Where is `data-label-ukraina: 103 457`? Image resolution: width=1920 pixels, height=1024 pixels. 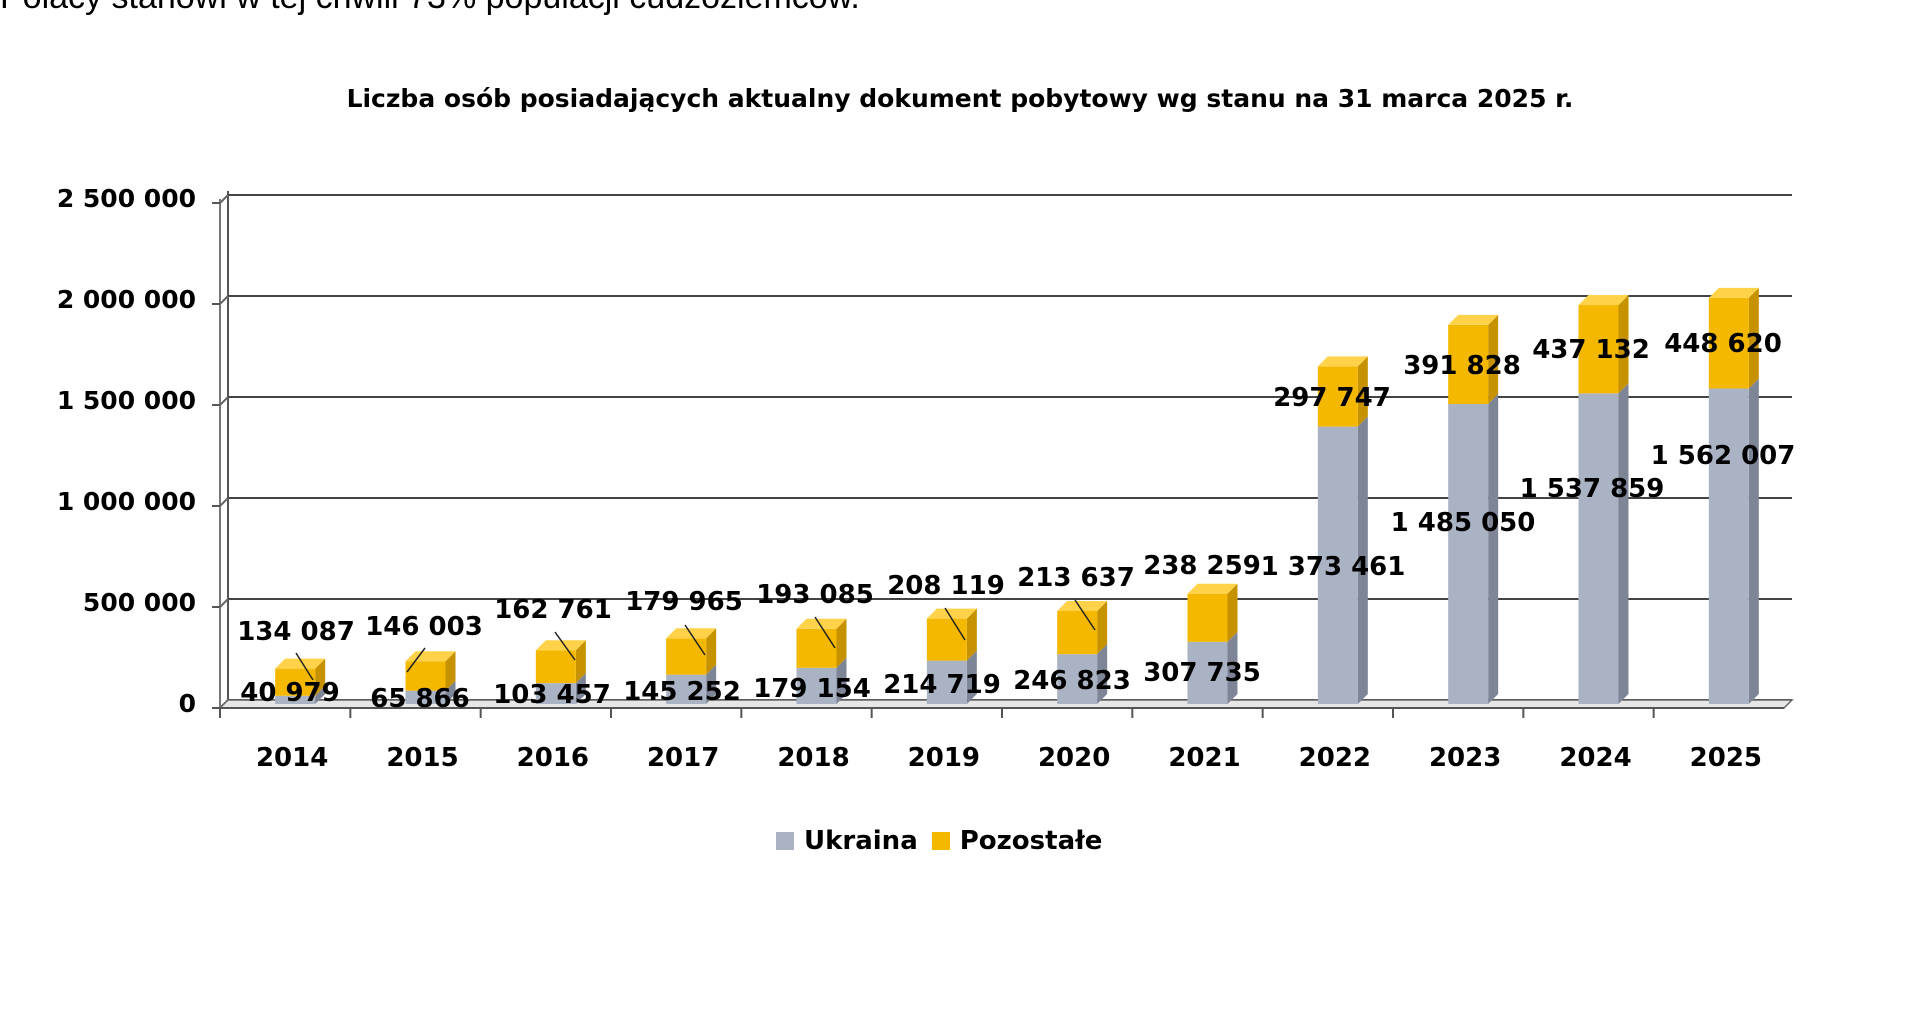 data-label-ukraina: 103 457 is located at coordinates (552, 695).